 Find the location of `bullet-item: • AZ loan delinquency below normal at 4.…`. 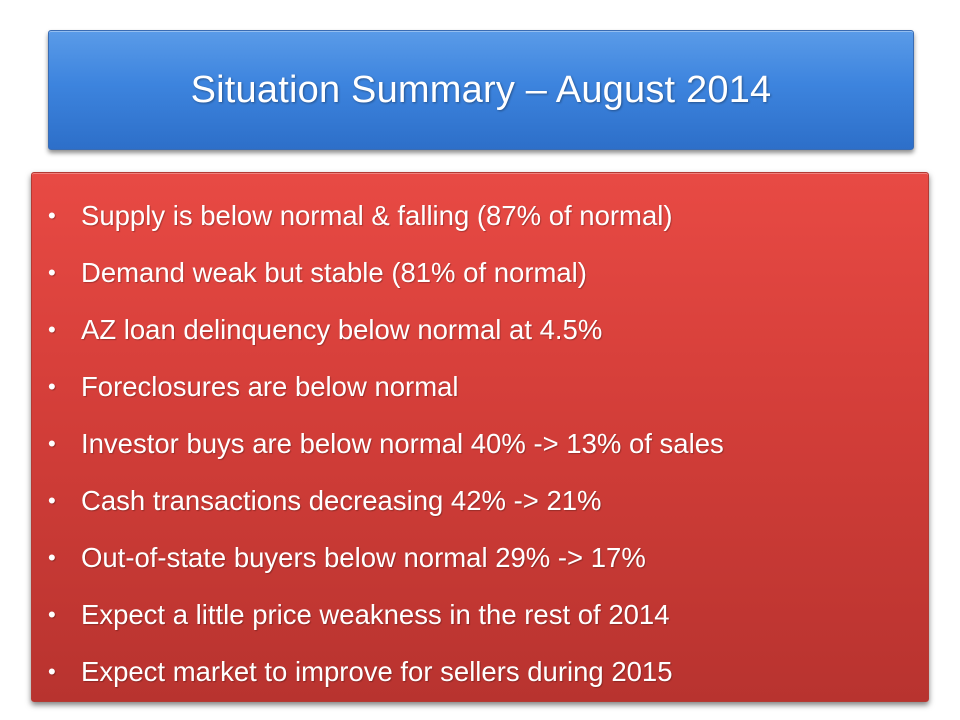

bullet-item: • AZ loan delinquency below normal at 4.… is located at coordinates (485, 329).